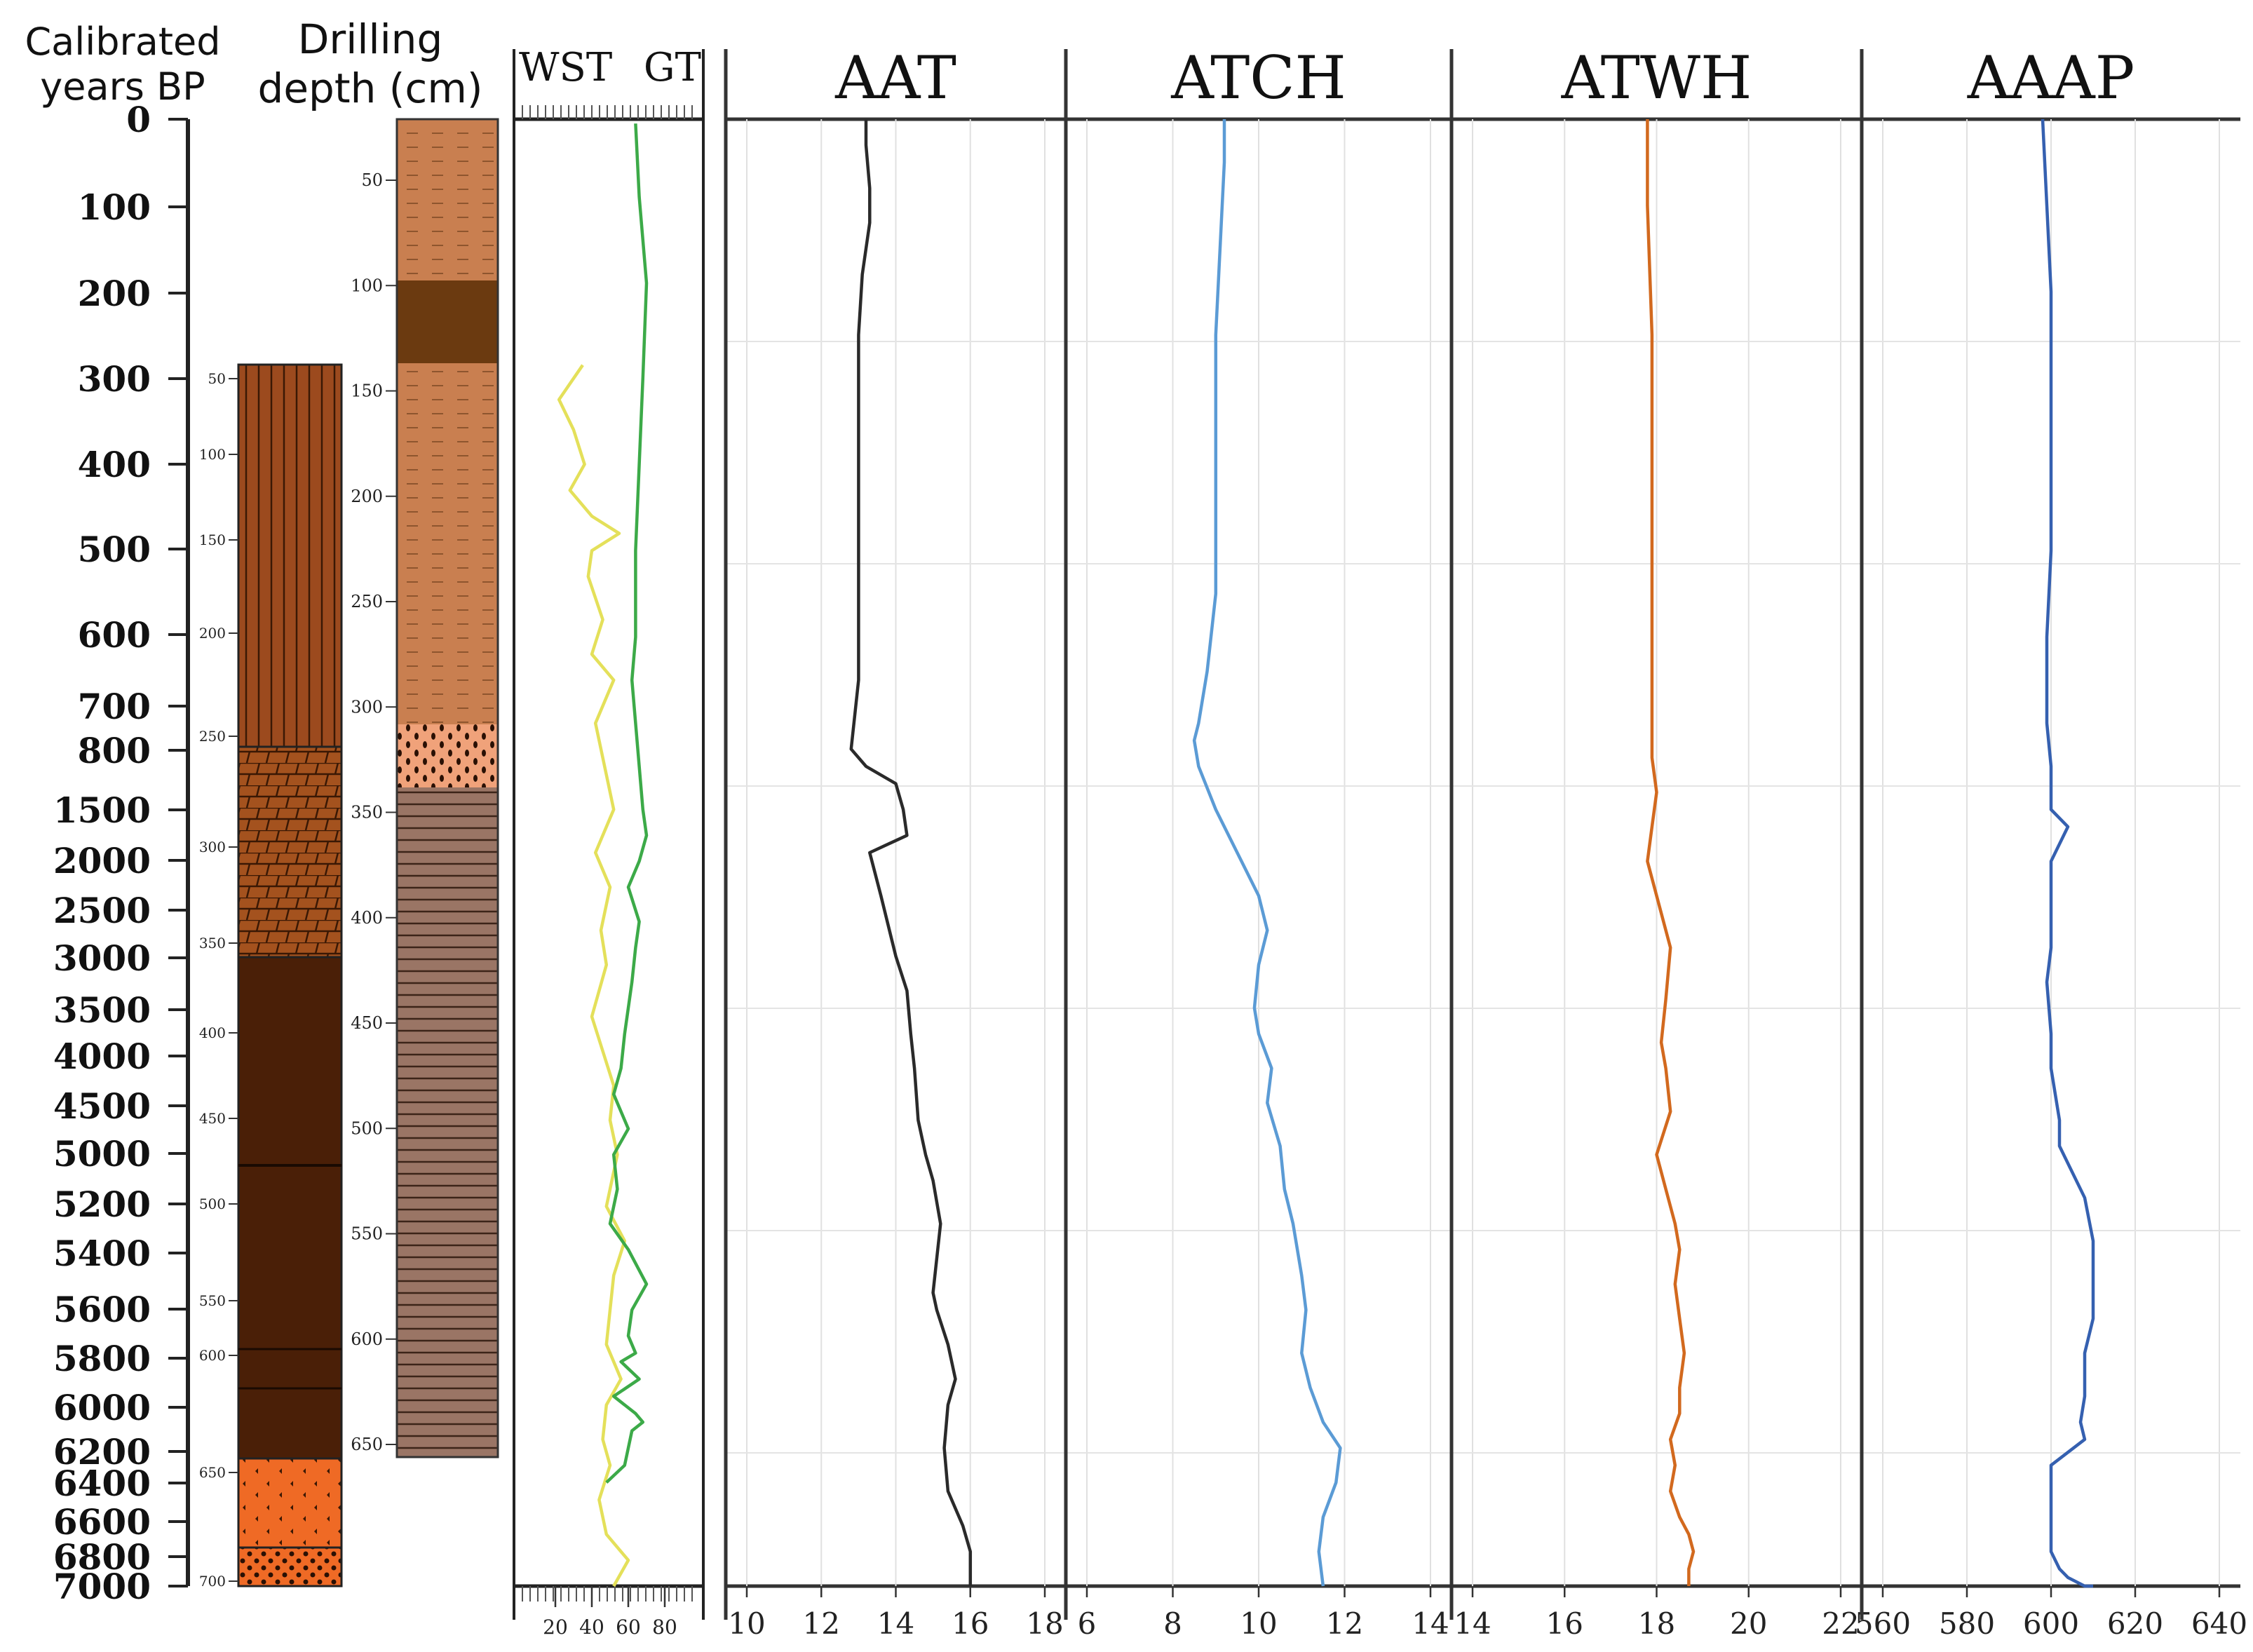 This screenshot has width=2253, height=1652. Describe the element at coordinates (367, 1023) in the screenshot. I see `depth-tick-label: 450` at that location.